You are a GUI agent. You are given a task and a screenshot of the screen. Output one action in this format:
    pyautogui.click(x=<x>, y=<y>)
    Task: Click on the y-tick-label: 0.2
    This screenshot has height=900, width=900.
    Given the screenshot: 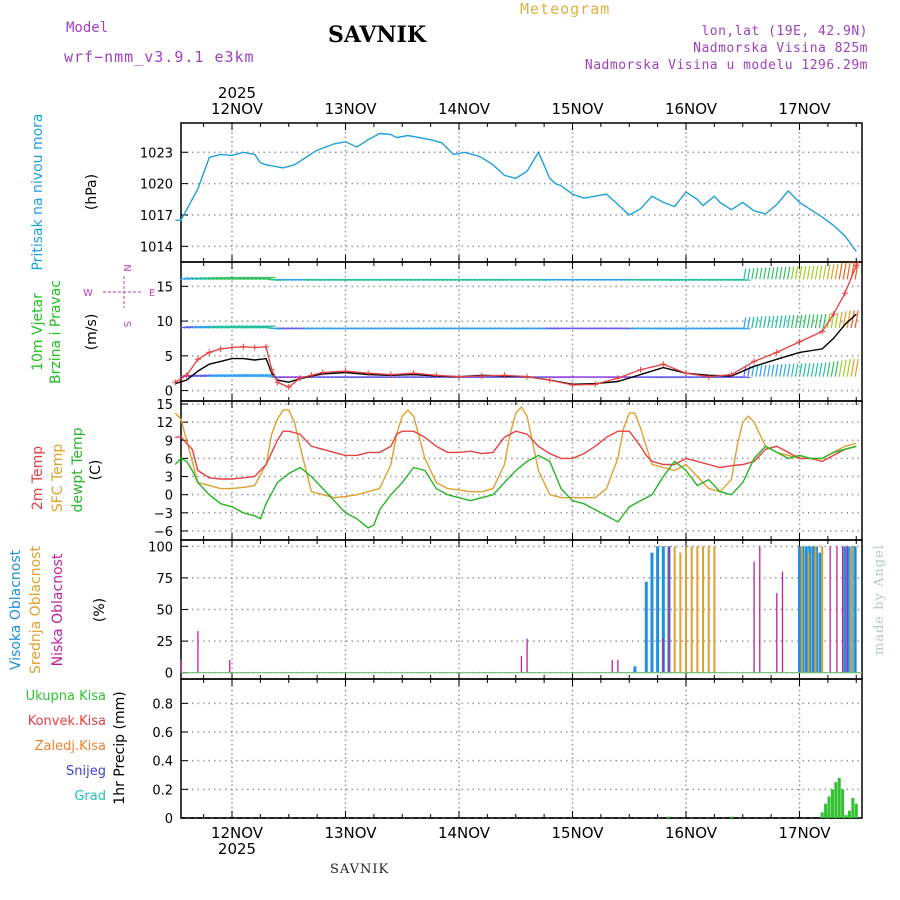 What is the action you would take?
    pyautogui.click(x=162, y=790)
    